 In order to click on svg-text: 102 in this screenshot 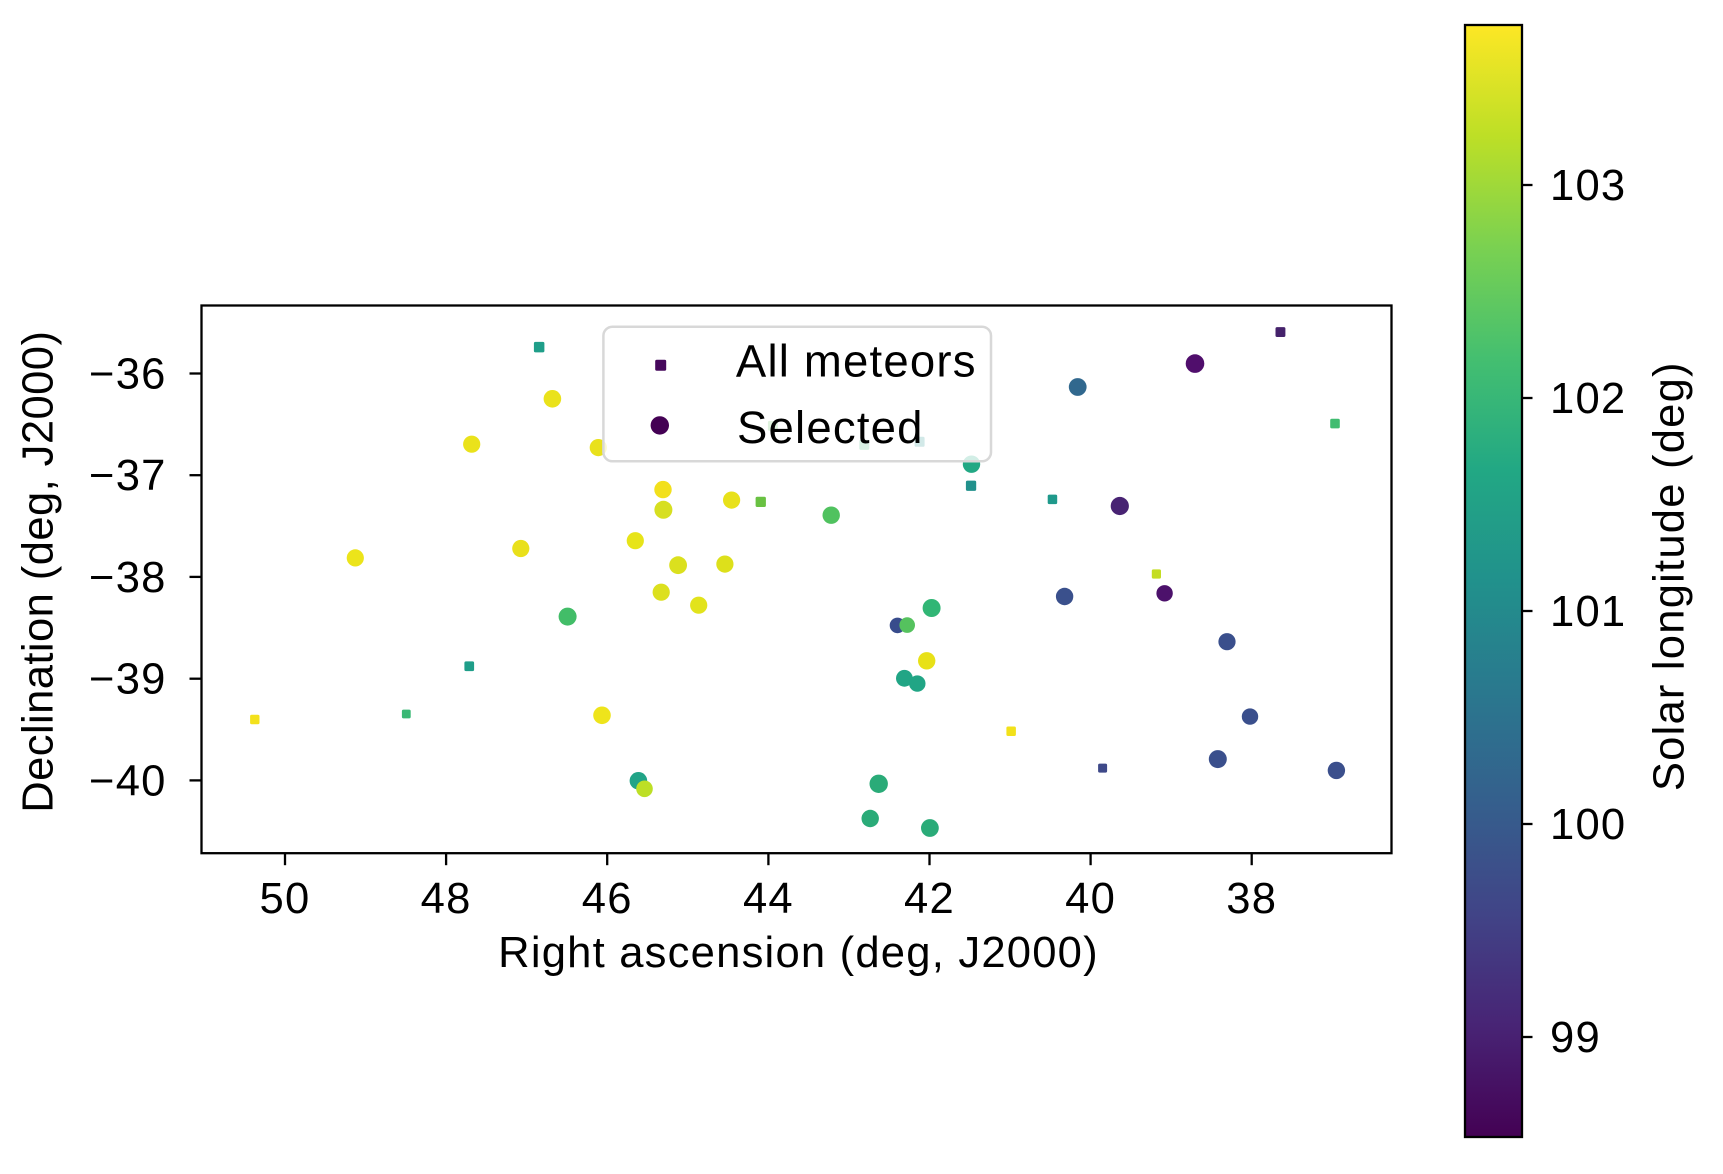, I will do `click(1588, 399)`.